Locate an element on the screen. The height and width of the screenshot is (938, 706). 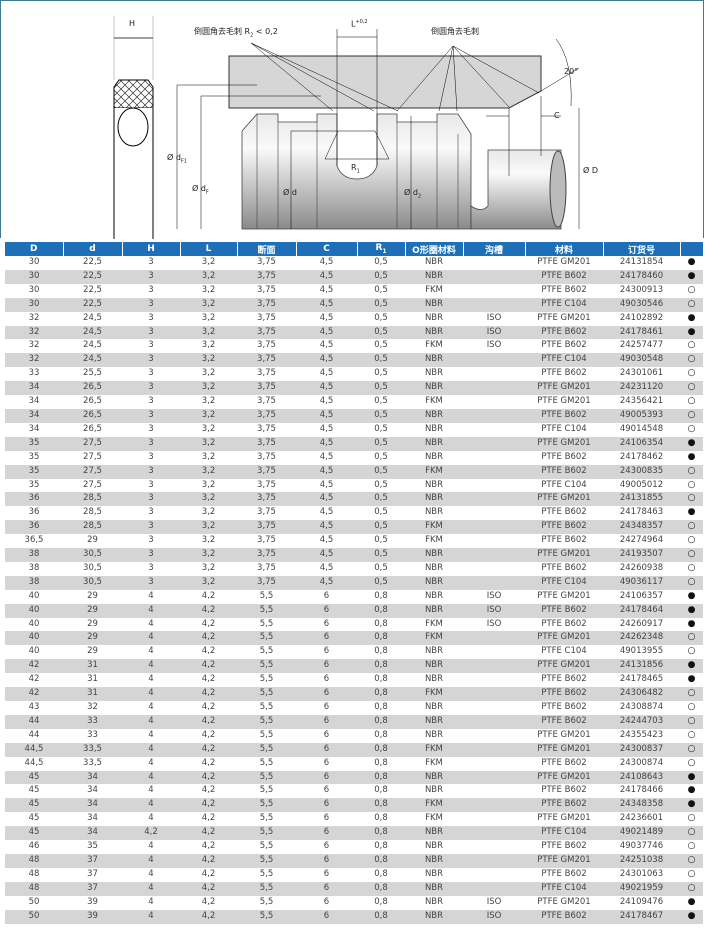
table-row: 44,5 33,5 4 4,2 5,5 6 0,8 FKM PTFE B602 24300874 ○ is located at coordinates (354, 764).